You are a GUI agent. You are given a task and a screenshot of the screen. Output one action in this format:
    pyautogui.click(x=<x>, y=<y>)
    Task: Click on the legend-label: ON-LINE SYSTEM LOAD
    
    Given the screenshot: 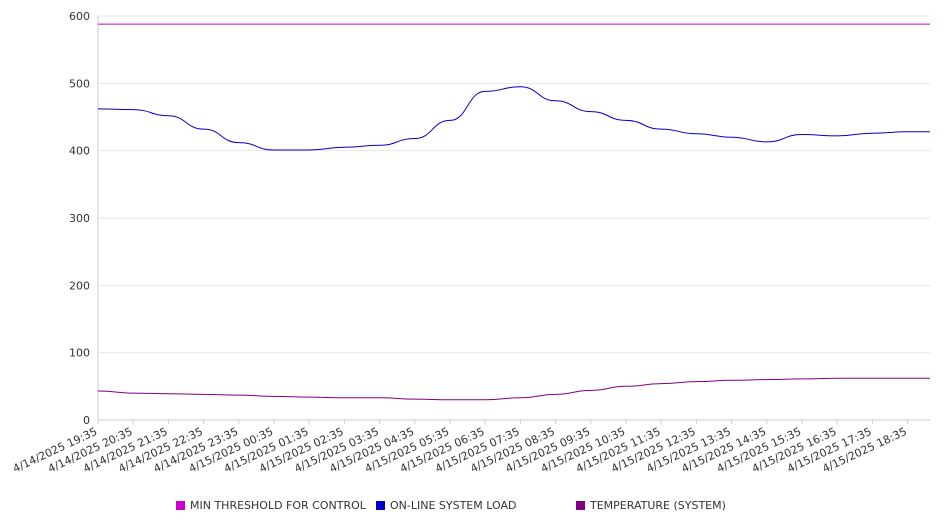 What is the action you would take?
    pyautogui.click(x=453, y=505)
    